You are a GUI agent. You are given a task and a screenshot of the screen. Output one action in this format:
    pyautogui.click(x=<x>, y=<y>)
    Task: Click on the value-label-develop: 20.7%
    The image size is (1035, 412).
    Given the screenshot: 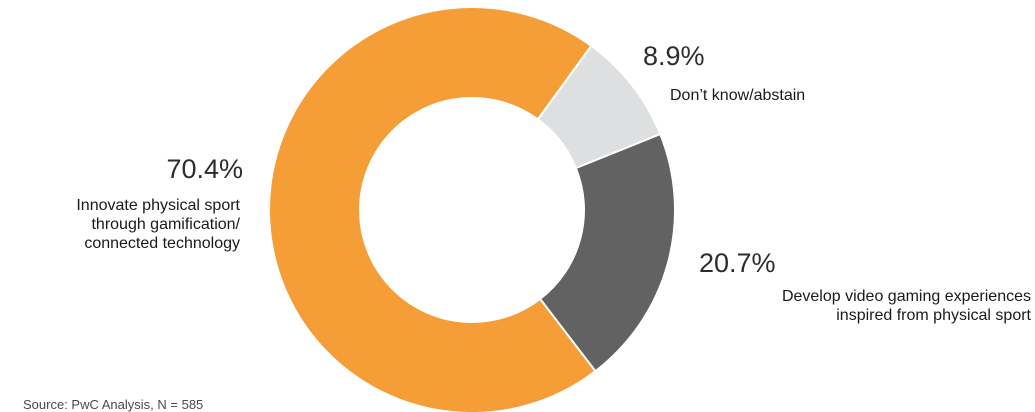 What is the action you would take?
    pyautogui.click(x=737, y=263)
    